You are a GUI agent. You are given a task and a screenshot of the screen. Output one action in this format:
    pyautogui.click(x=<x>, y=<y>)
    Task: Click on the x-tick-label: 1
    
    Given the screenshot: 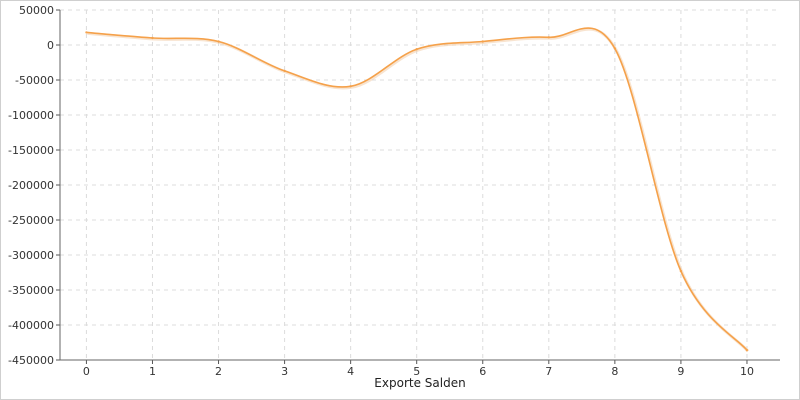 What is the action you would take?
    pyautogui.click(x=152, y=371)
    